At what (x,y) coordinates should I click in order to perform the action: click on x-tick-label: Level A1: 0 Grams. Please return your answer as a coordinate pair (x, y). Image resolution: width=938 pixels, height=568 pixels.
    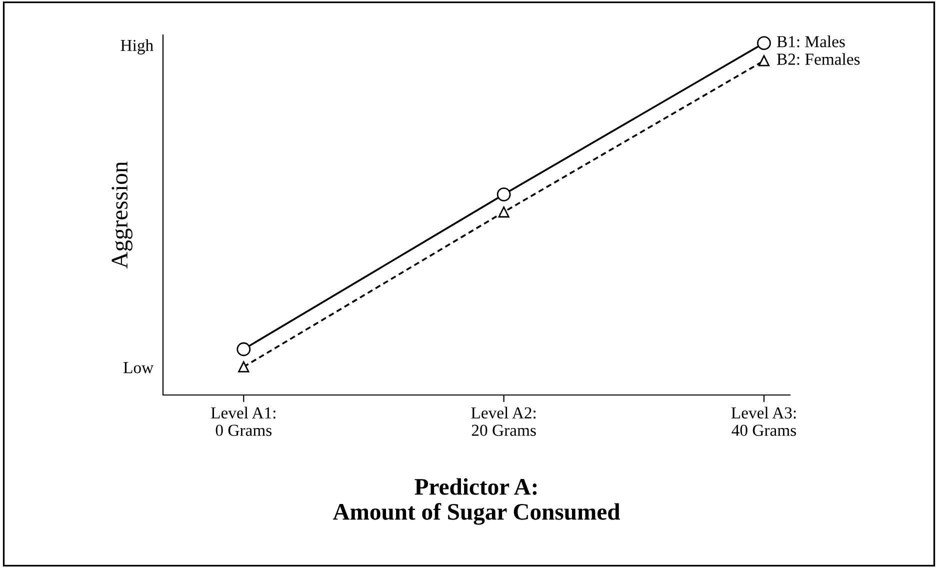
    Looking at the image, I should click on (243, 421).